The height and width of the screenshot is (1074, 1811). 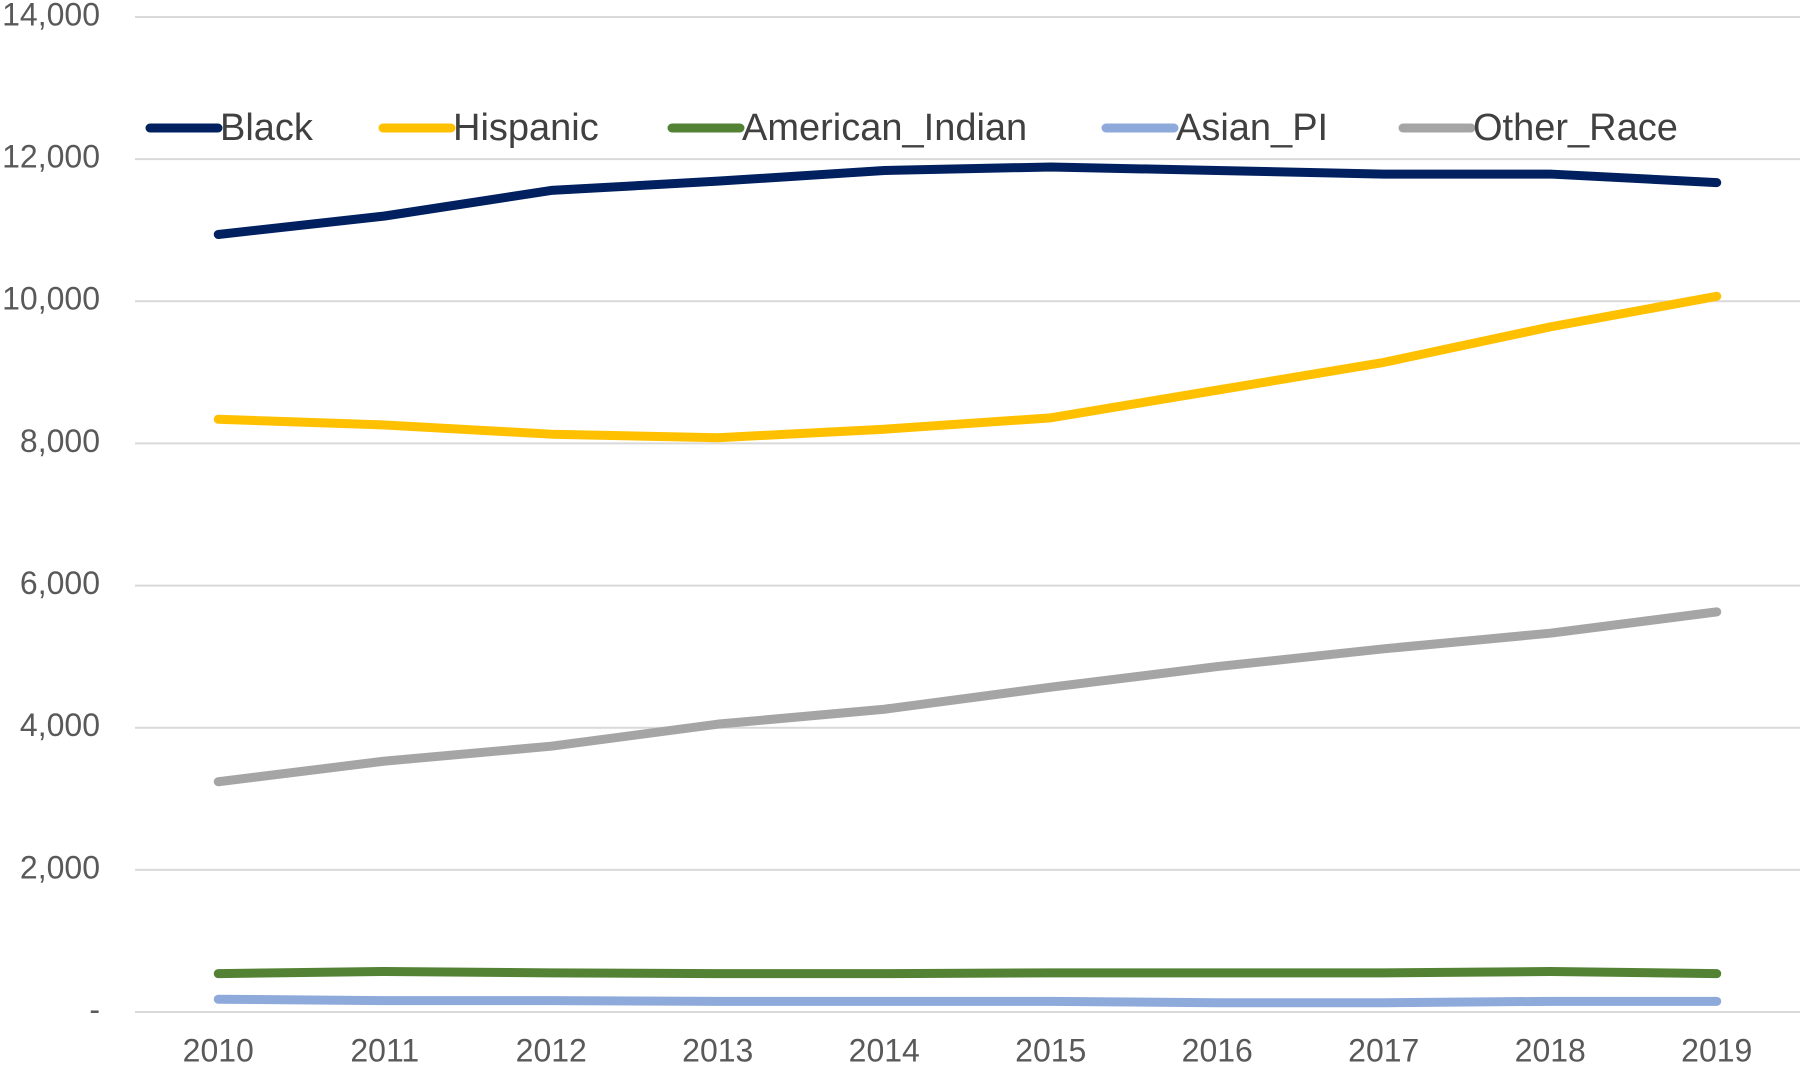 I want to click on y-tick-label: 14,000, so click(x=51, y=16).